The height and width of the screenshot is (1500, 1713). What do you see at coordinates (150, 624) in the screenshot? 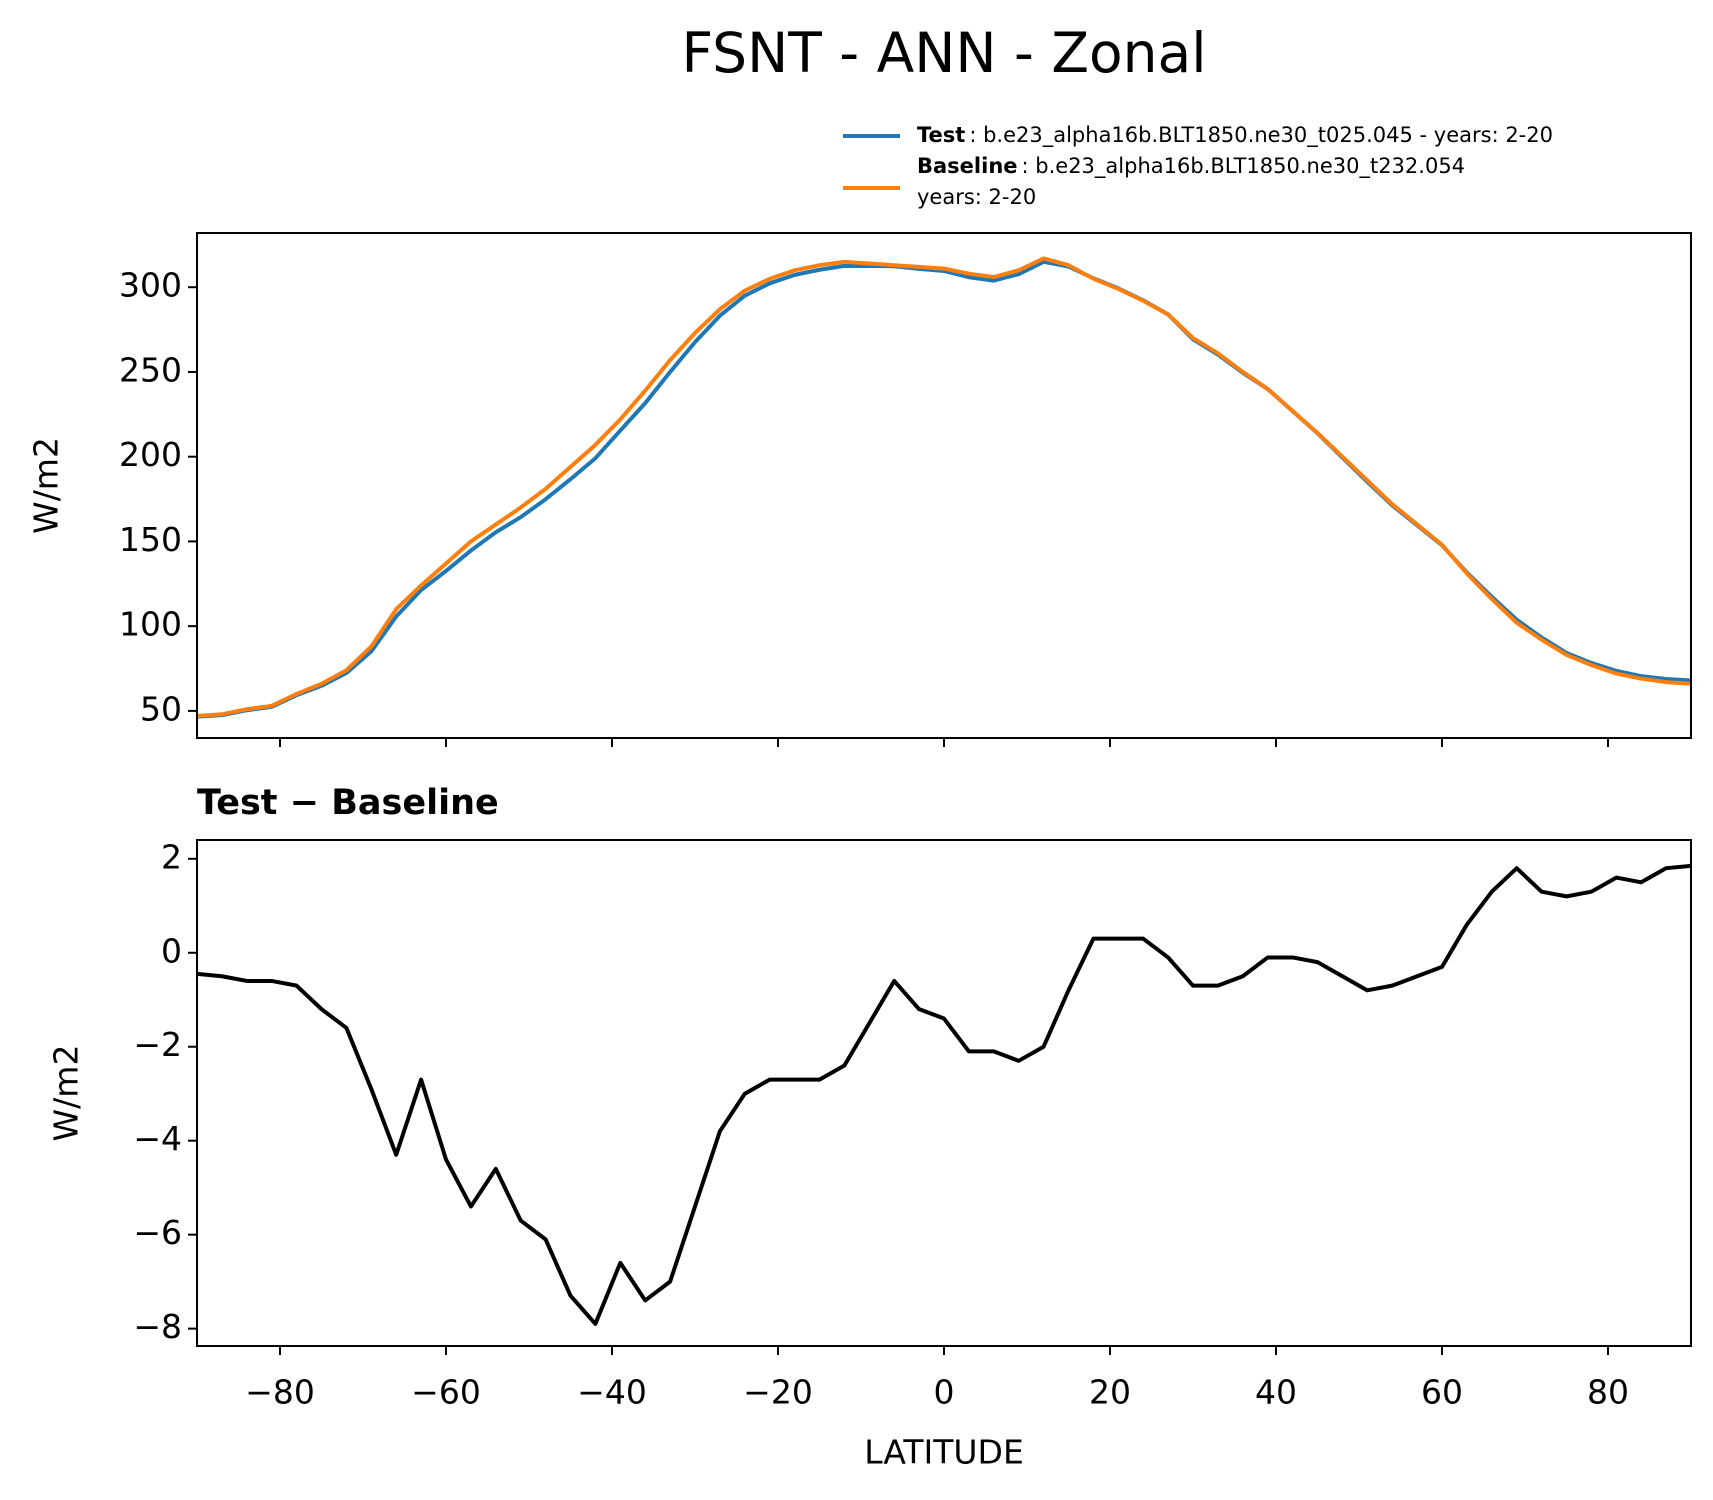
I see `y-tick-label: 100` at bounding box center [150, 624].